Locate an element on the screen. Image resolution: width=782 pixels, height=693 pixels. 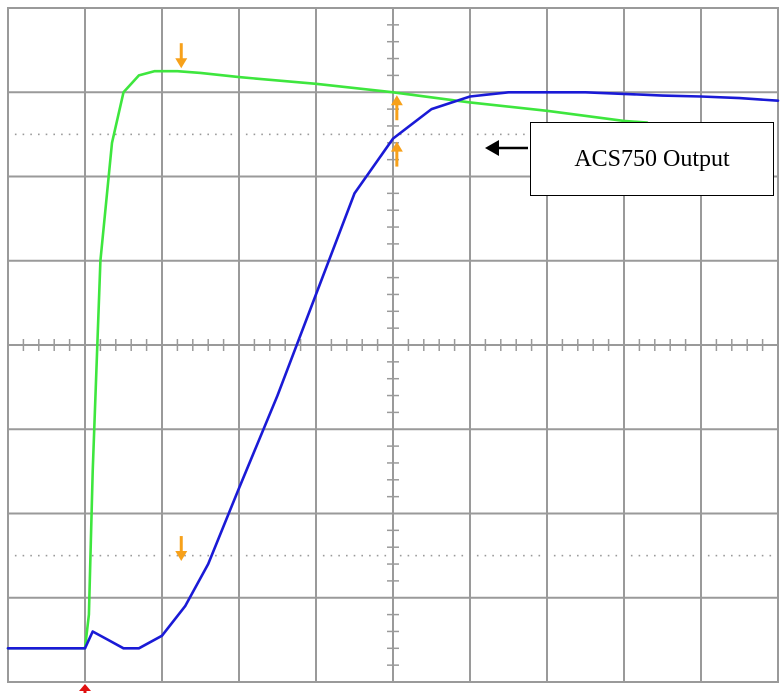
annotation-label: ACS750 Output is located at coordinates (652, 159).